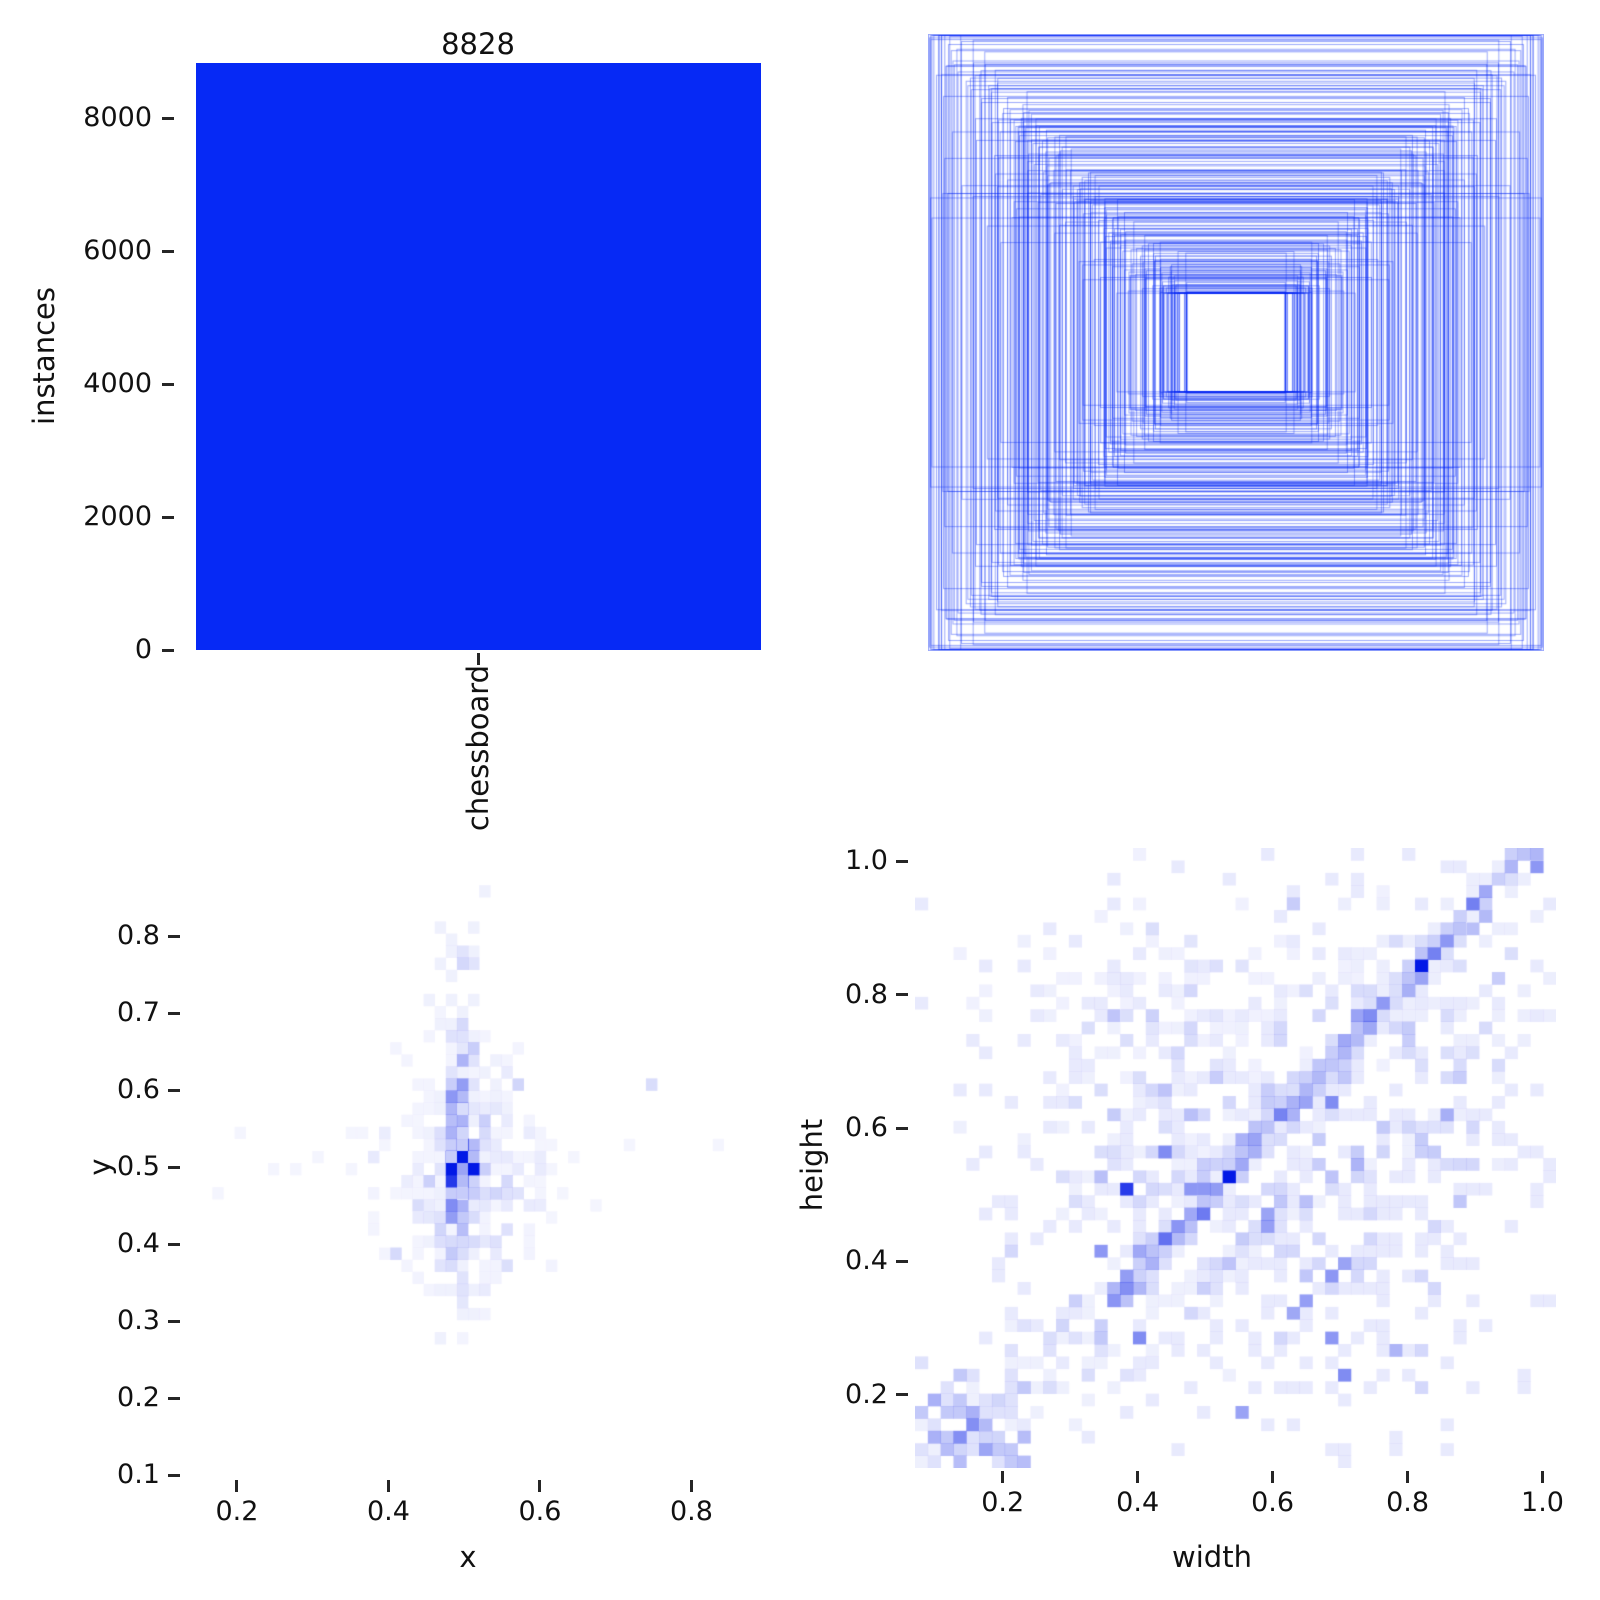 Image resolution: width=1600 pixels, height=1600 pixels. What do you see at coordinates (138, 1090) in the screenshot?
I see `y-axis-tick-label: 0.6` at bounding box center [138, 1090].